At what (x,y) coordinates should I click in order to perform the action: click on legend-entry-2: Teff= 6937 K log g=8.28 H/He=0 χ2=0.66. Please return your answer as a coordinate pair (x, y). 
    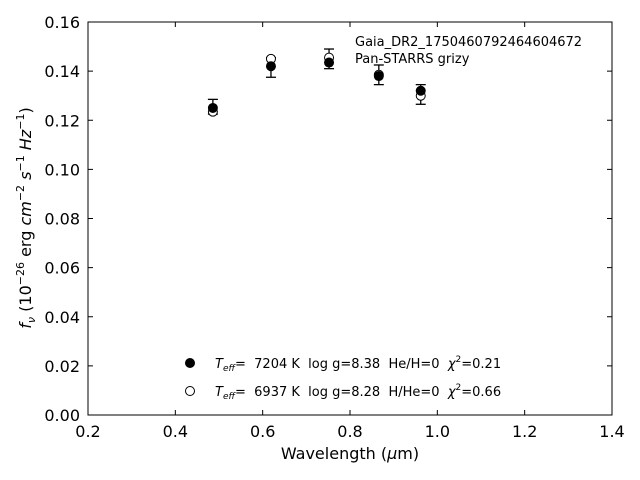
    Looking at the image, I should click on (358, 392).